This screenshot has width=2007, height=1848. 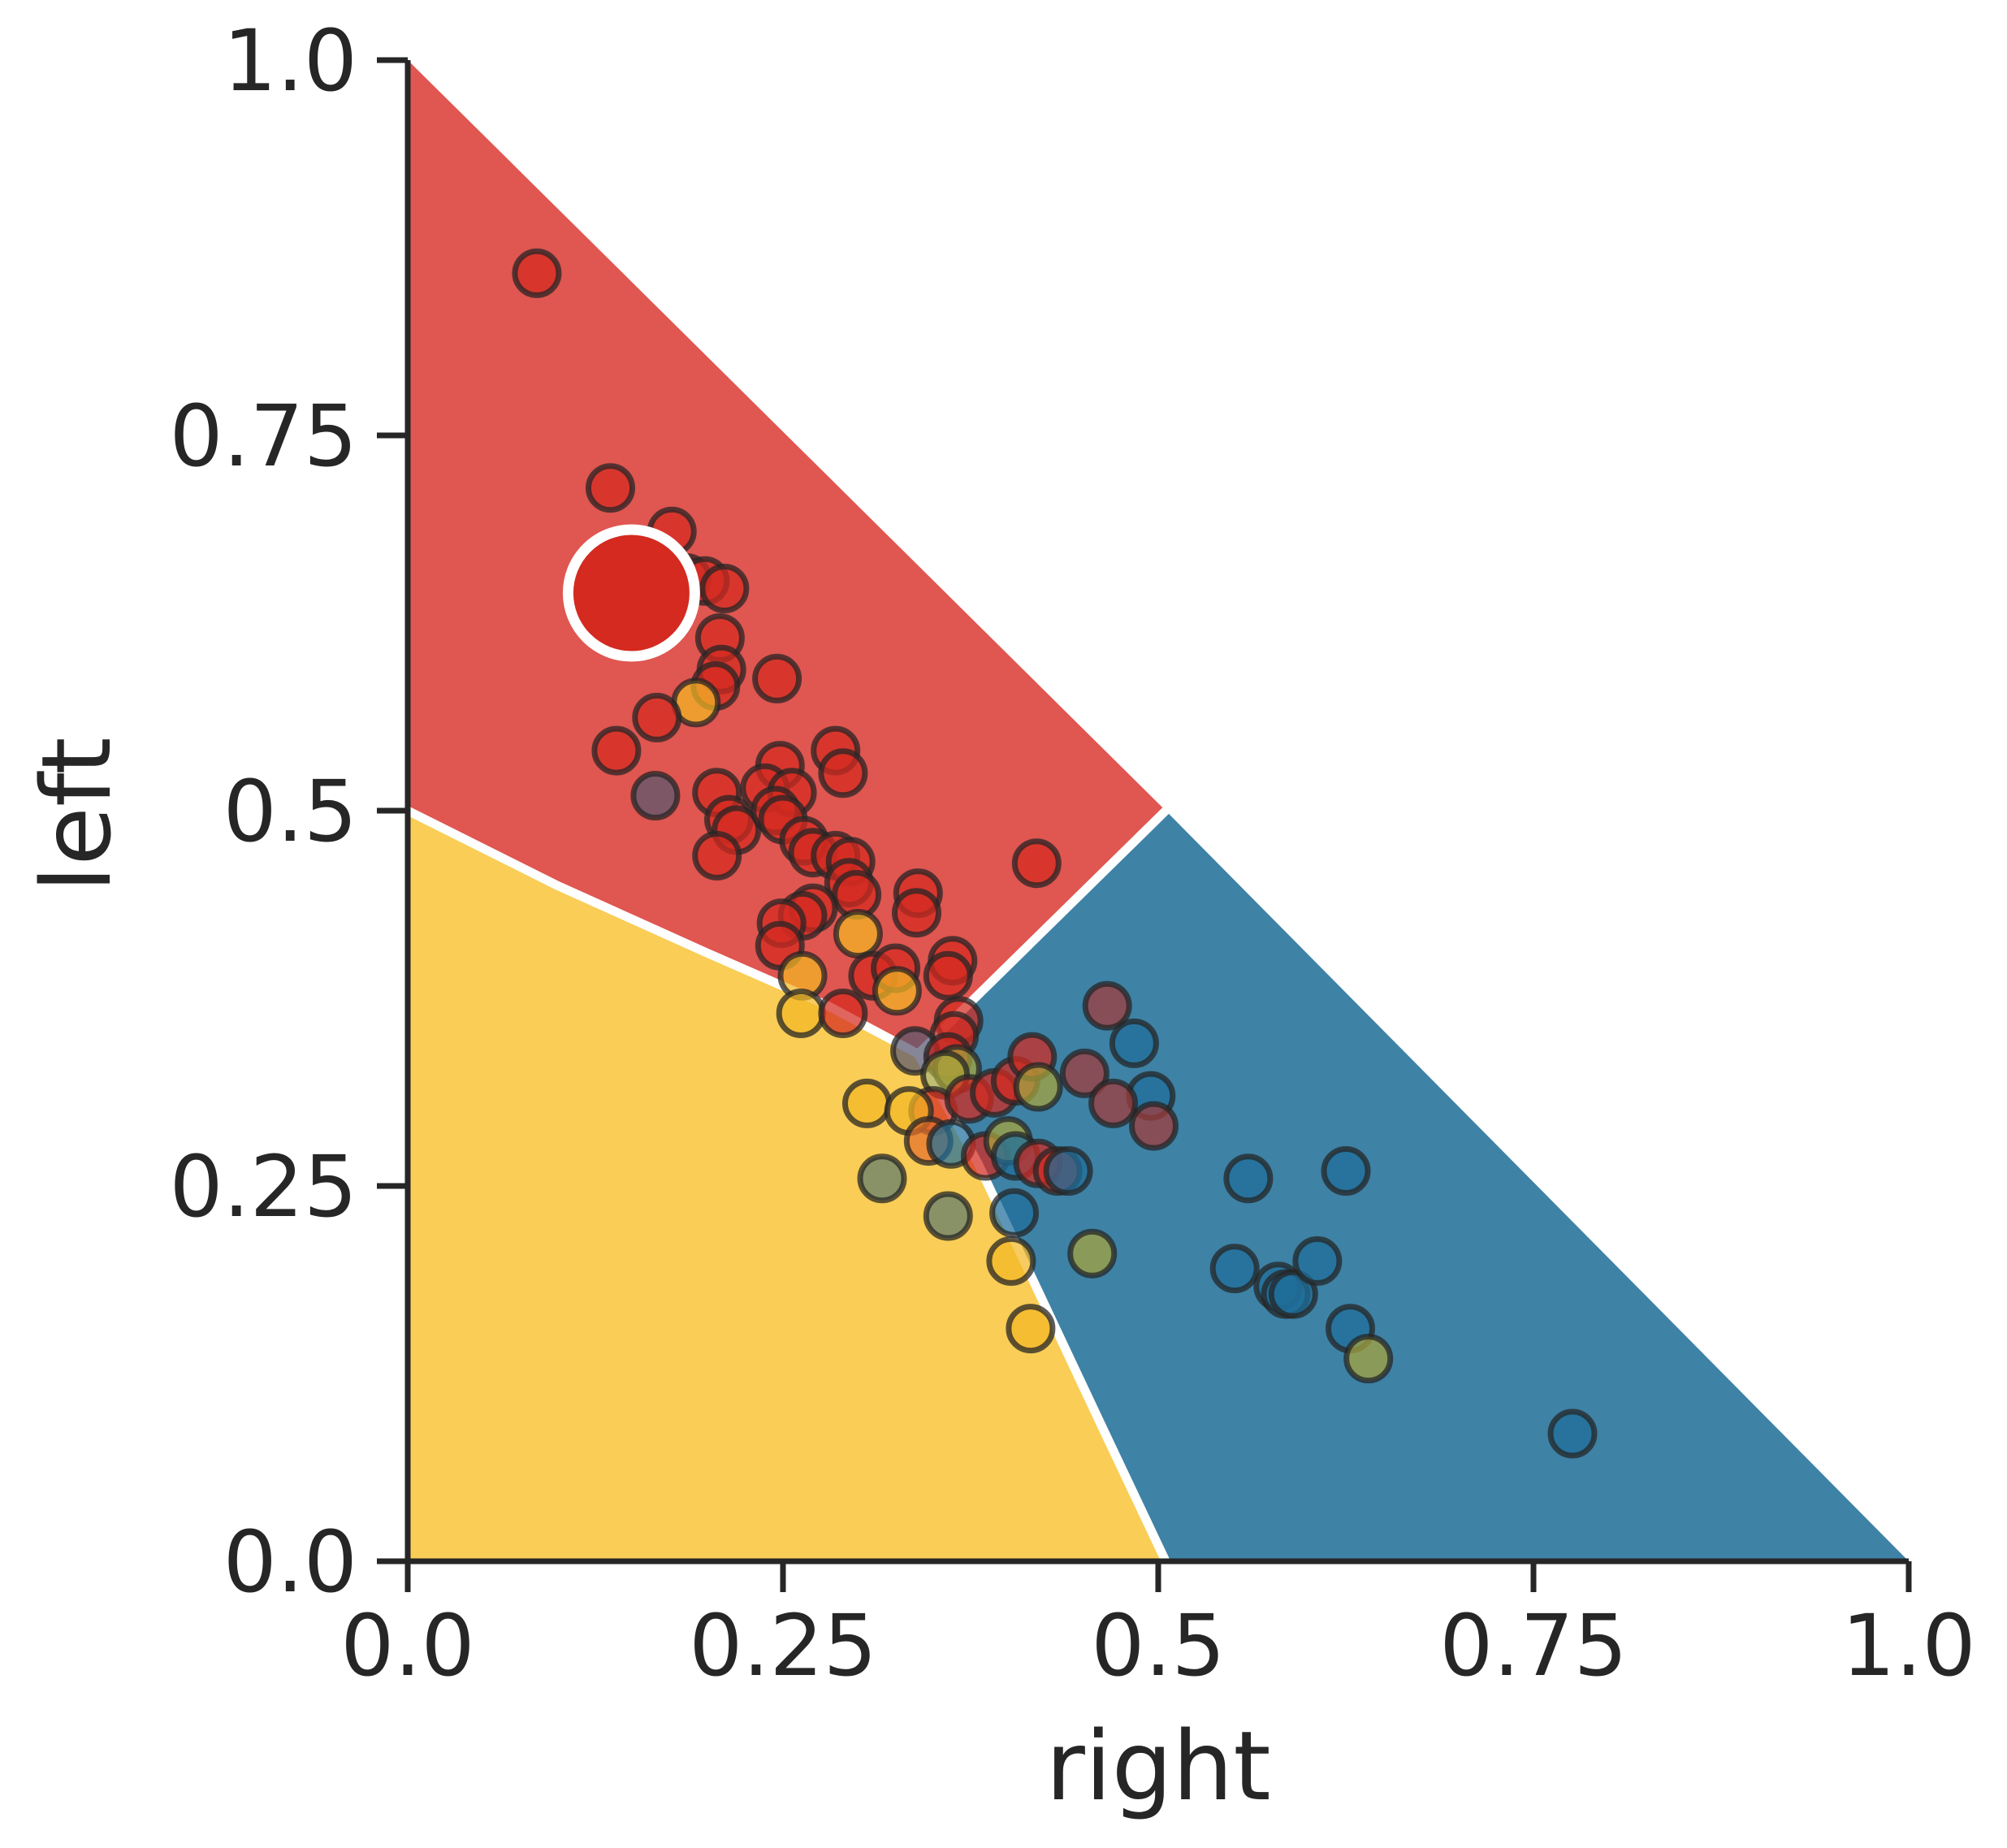 What do you see at coordinates (1533, 1645) in the screenshot?
I see `x-tick-label: 0.75` at bounding box center [1533, 1645].